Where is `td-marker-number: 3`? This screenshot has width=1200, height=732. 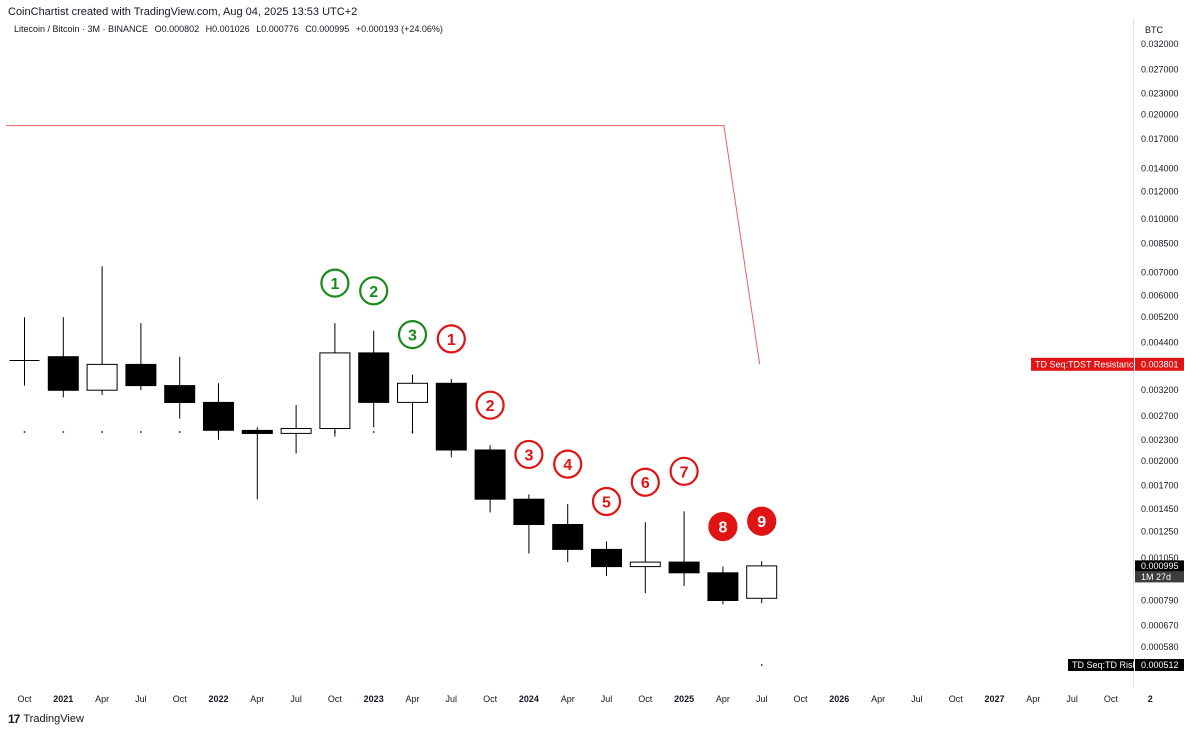 td-marker-number: 3 is located at coordinates (412, 336).